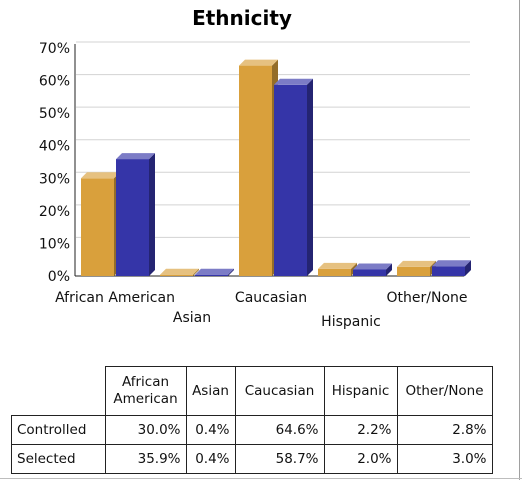  What do you see at coordinates (54, 179) in the screenshot?
I see `y-tick-label: 30%` at bounding box center [54, 179].